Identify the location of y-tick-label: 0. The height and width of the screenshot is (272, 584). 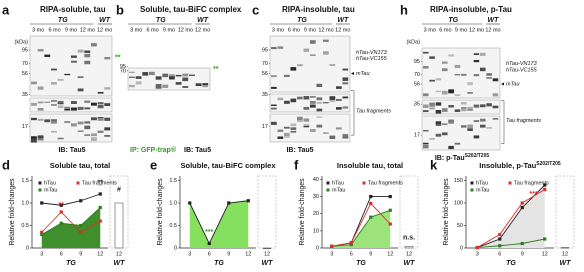
(27, 248).